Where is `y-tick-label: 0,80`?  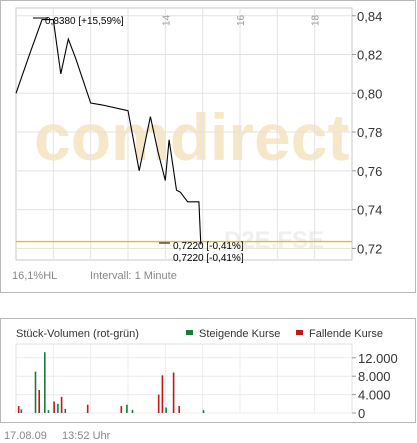 y-tick-label: 0,80 is located at coordinates (369, 93).